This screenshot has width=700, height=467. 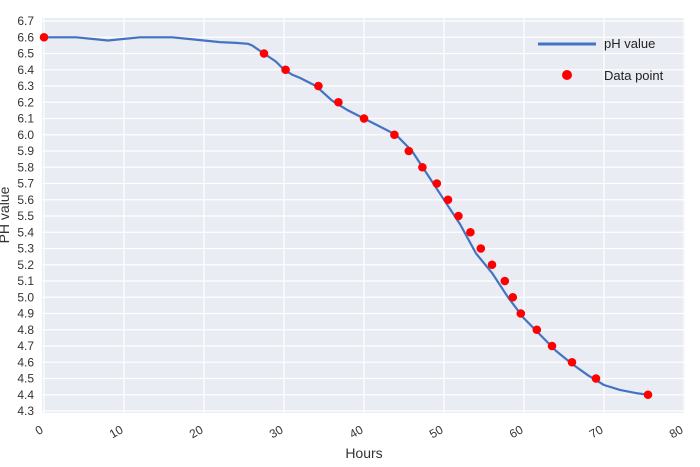 I want to click on legend-label-data-point: Data point, so click(x=634, y=75).